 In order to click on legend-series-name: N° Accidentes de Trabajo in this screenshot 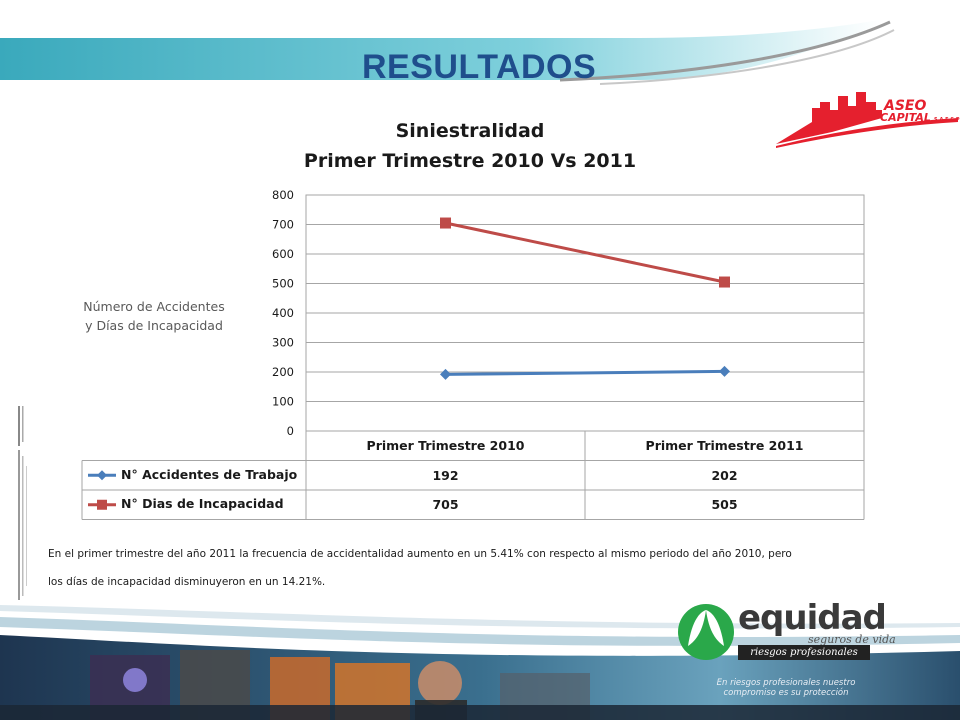, I will do `click(209, 474)`.